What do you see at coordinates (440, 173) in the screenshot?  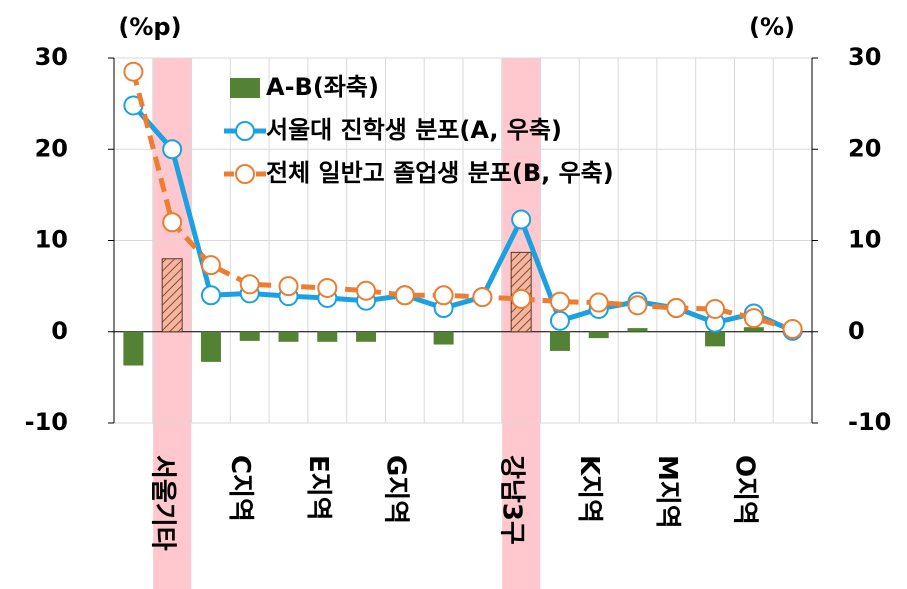 I see `legend-label: 전체 일반고 졸업생 분포(B, 우축)` at bounding box center [440, 173].